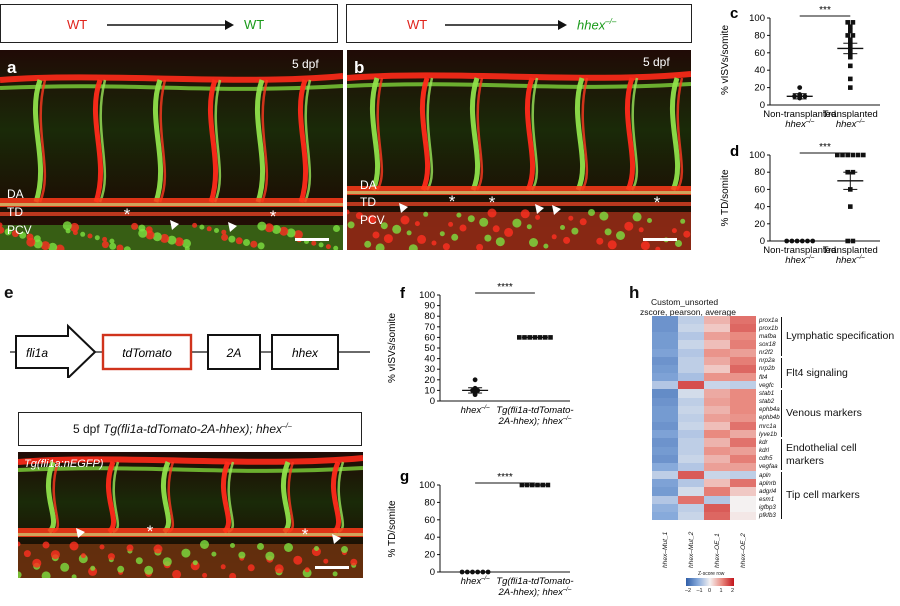 The image size is (900, 606). Describe the element at coordinates (768, 491) in the screenshot. I see `gene-label: adgrl4` at that location.